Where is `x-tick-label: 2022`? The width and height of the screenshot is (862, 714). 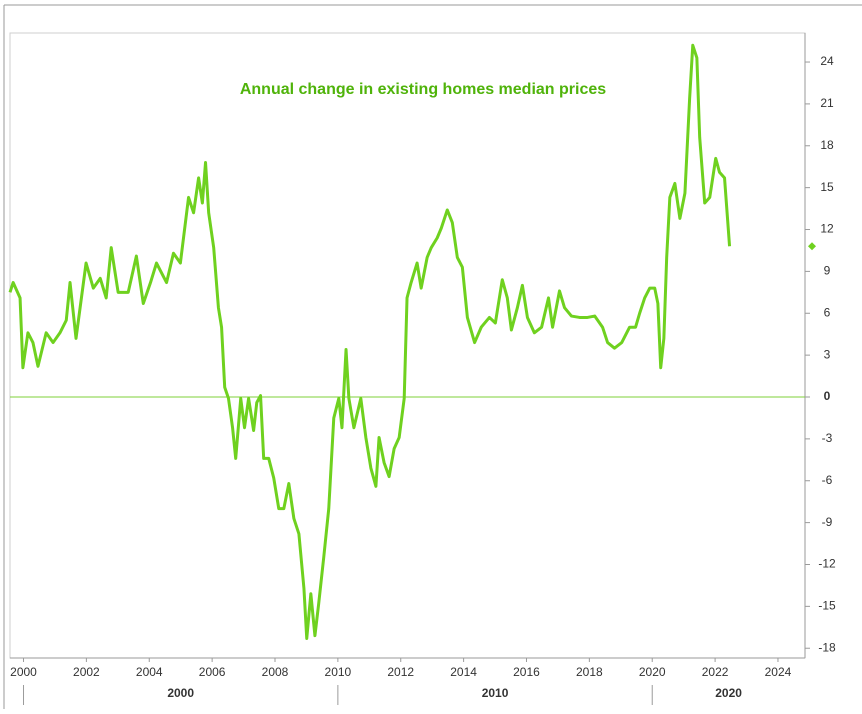
x-tick-label: 2022 is located at coordinates (715, 672).